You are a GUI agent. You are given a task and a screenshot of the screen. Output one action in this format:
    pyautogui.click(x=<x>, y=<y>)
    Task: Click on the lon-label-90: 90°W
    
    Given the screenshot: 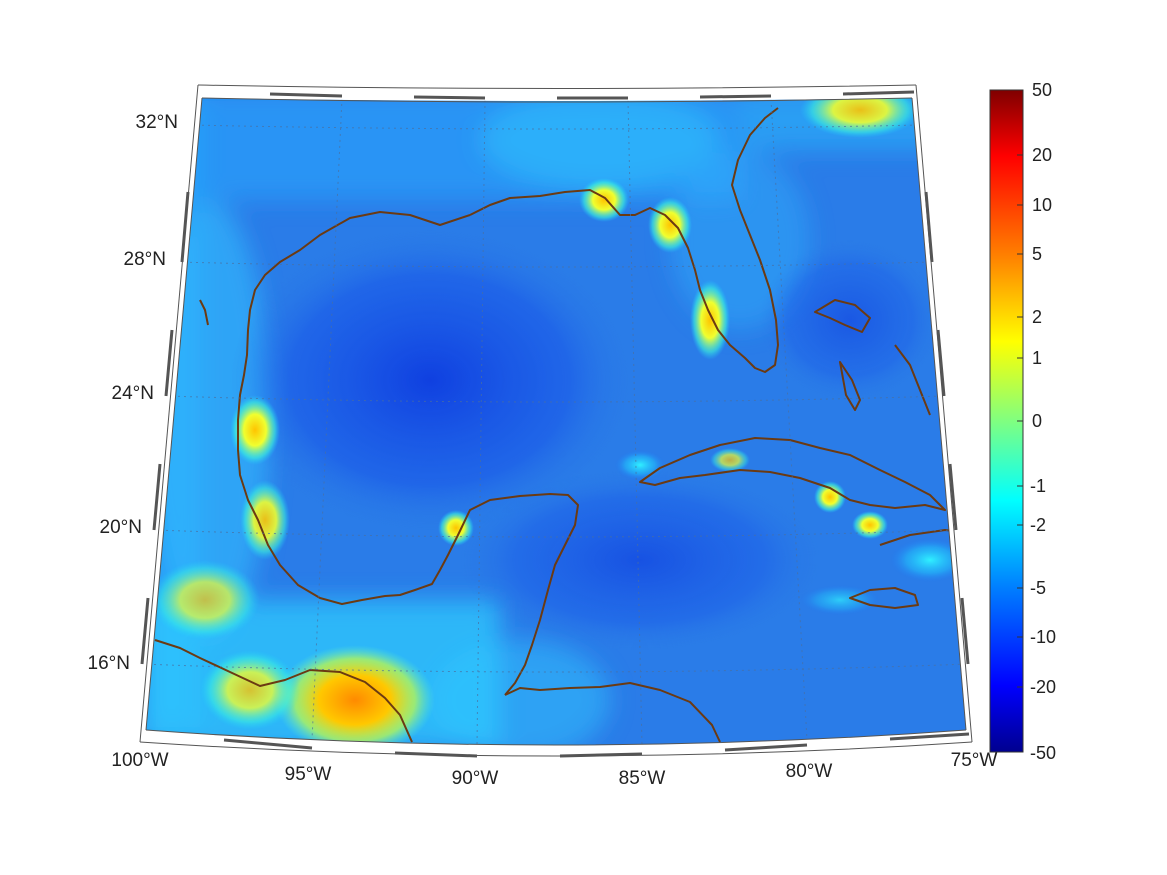 What is the action you would take?
    pyautogui.click(x=475, y=778)
    